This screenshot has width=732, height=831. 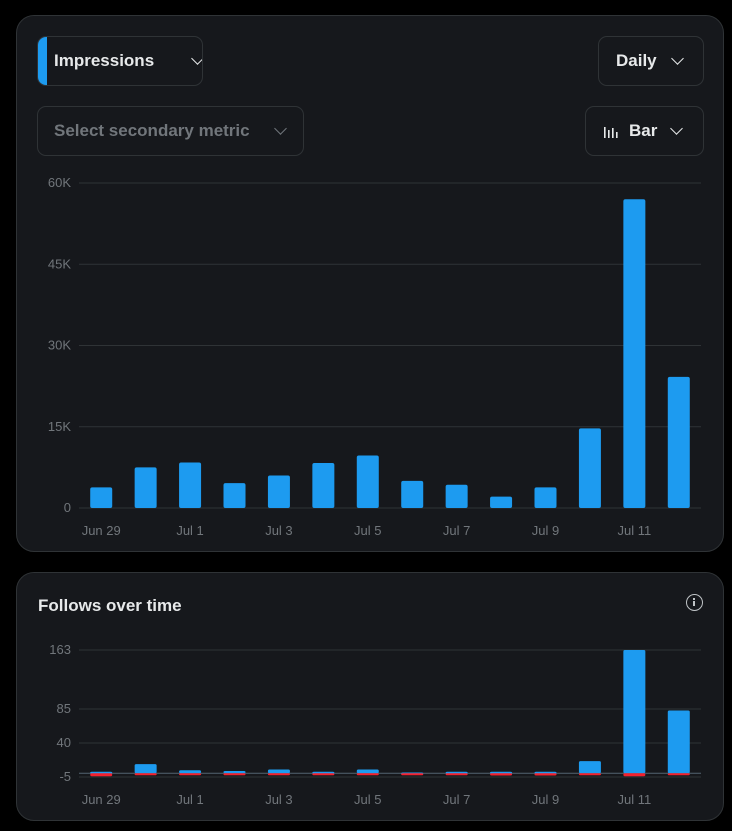 What do you see at coordinates (64, 742) in the screenshot?
I see `y-tick-label: 40` at bounding box center [64, 742].